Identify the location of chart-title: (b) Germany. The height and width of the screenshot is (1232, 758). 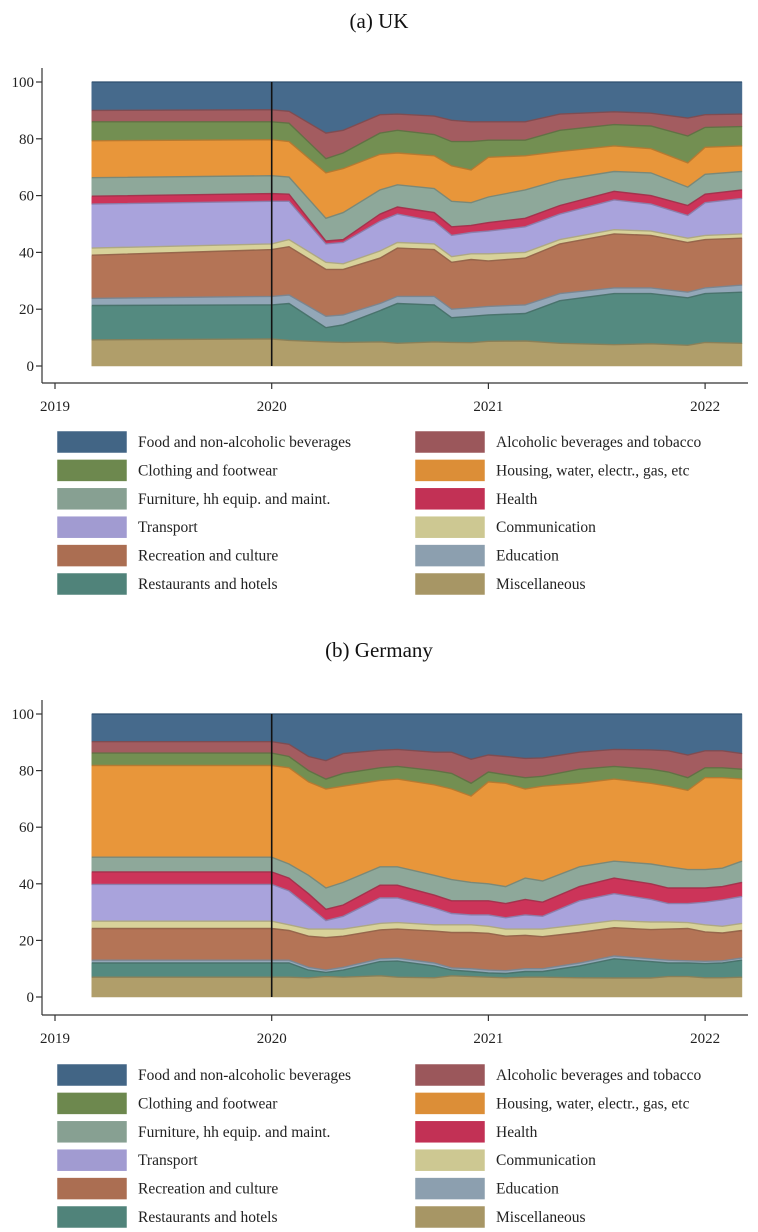
(379, 650).